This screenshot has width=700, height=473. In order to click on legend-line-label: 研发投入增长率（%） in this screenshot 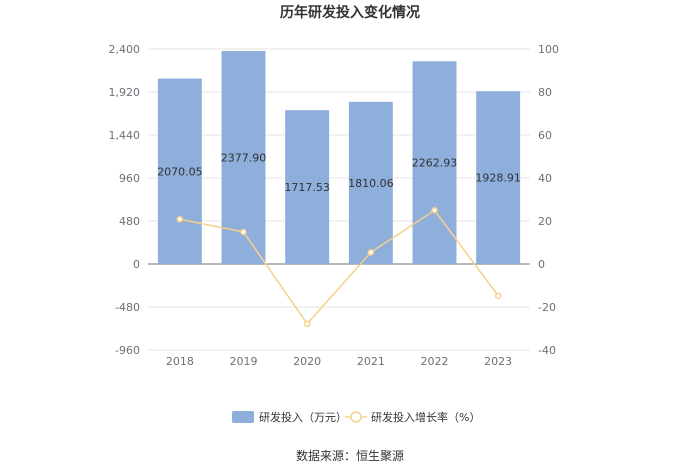, I will do `click(425, 417)`.